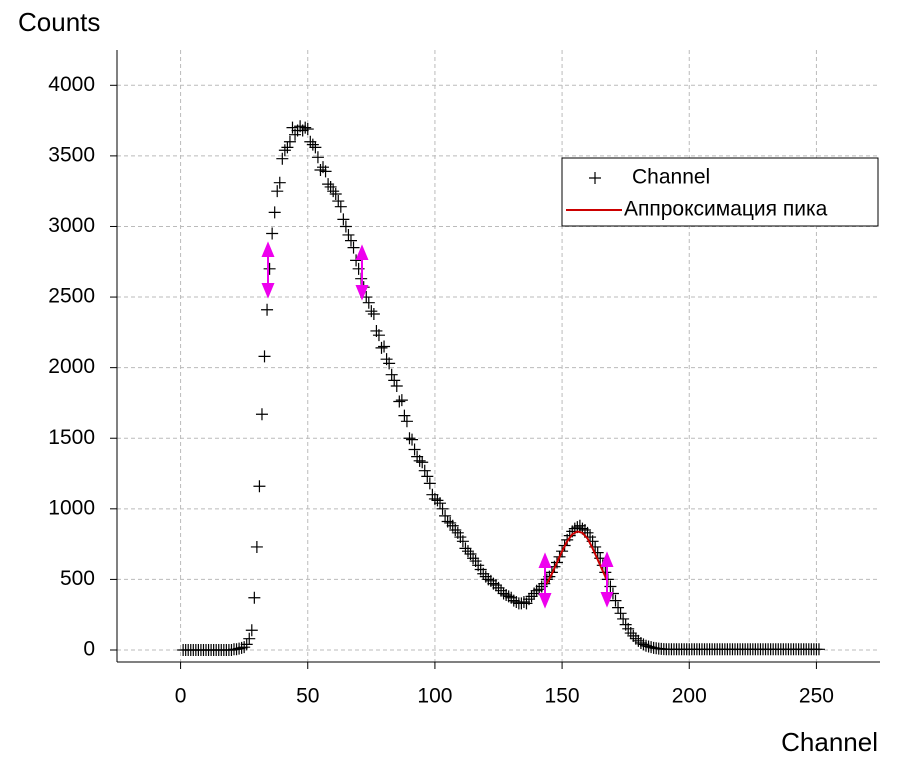 Image resolution: width=919 pixels, height=771 pixels. What do you see at coordinates (71, 437) in the screenshot?
I see `y-tick-label: 1500` at bounding box center [71, 437].